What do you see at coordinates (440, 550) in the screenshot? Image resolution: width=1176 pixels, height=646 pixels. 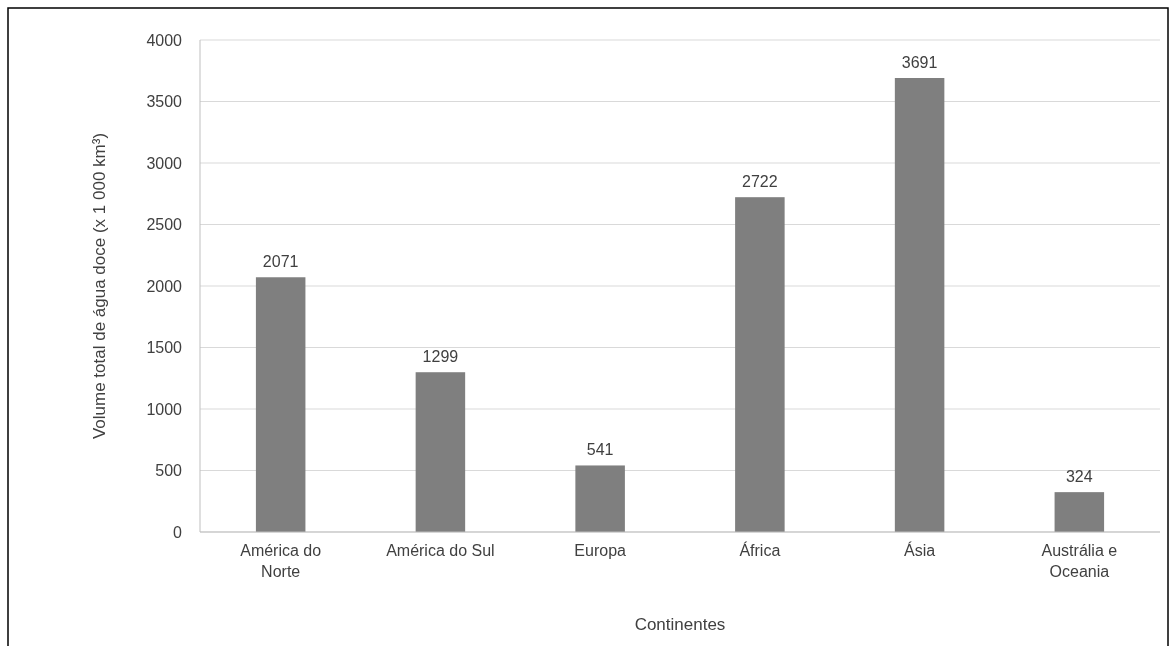 I see `x-tick-label: América do Sul` at bounding box center [440, 550].